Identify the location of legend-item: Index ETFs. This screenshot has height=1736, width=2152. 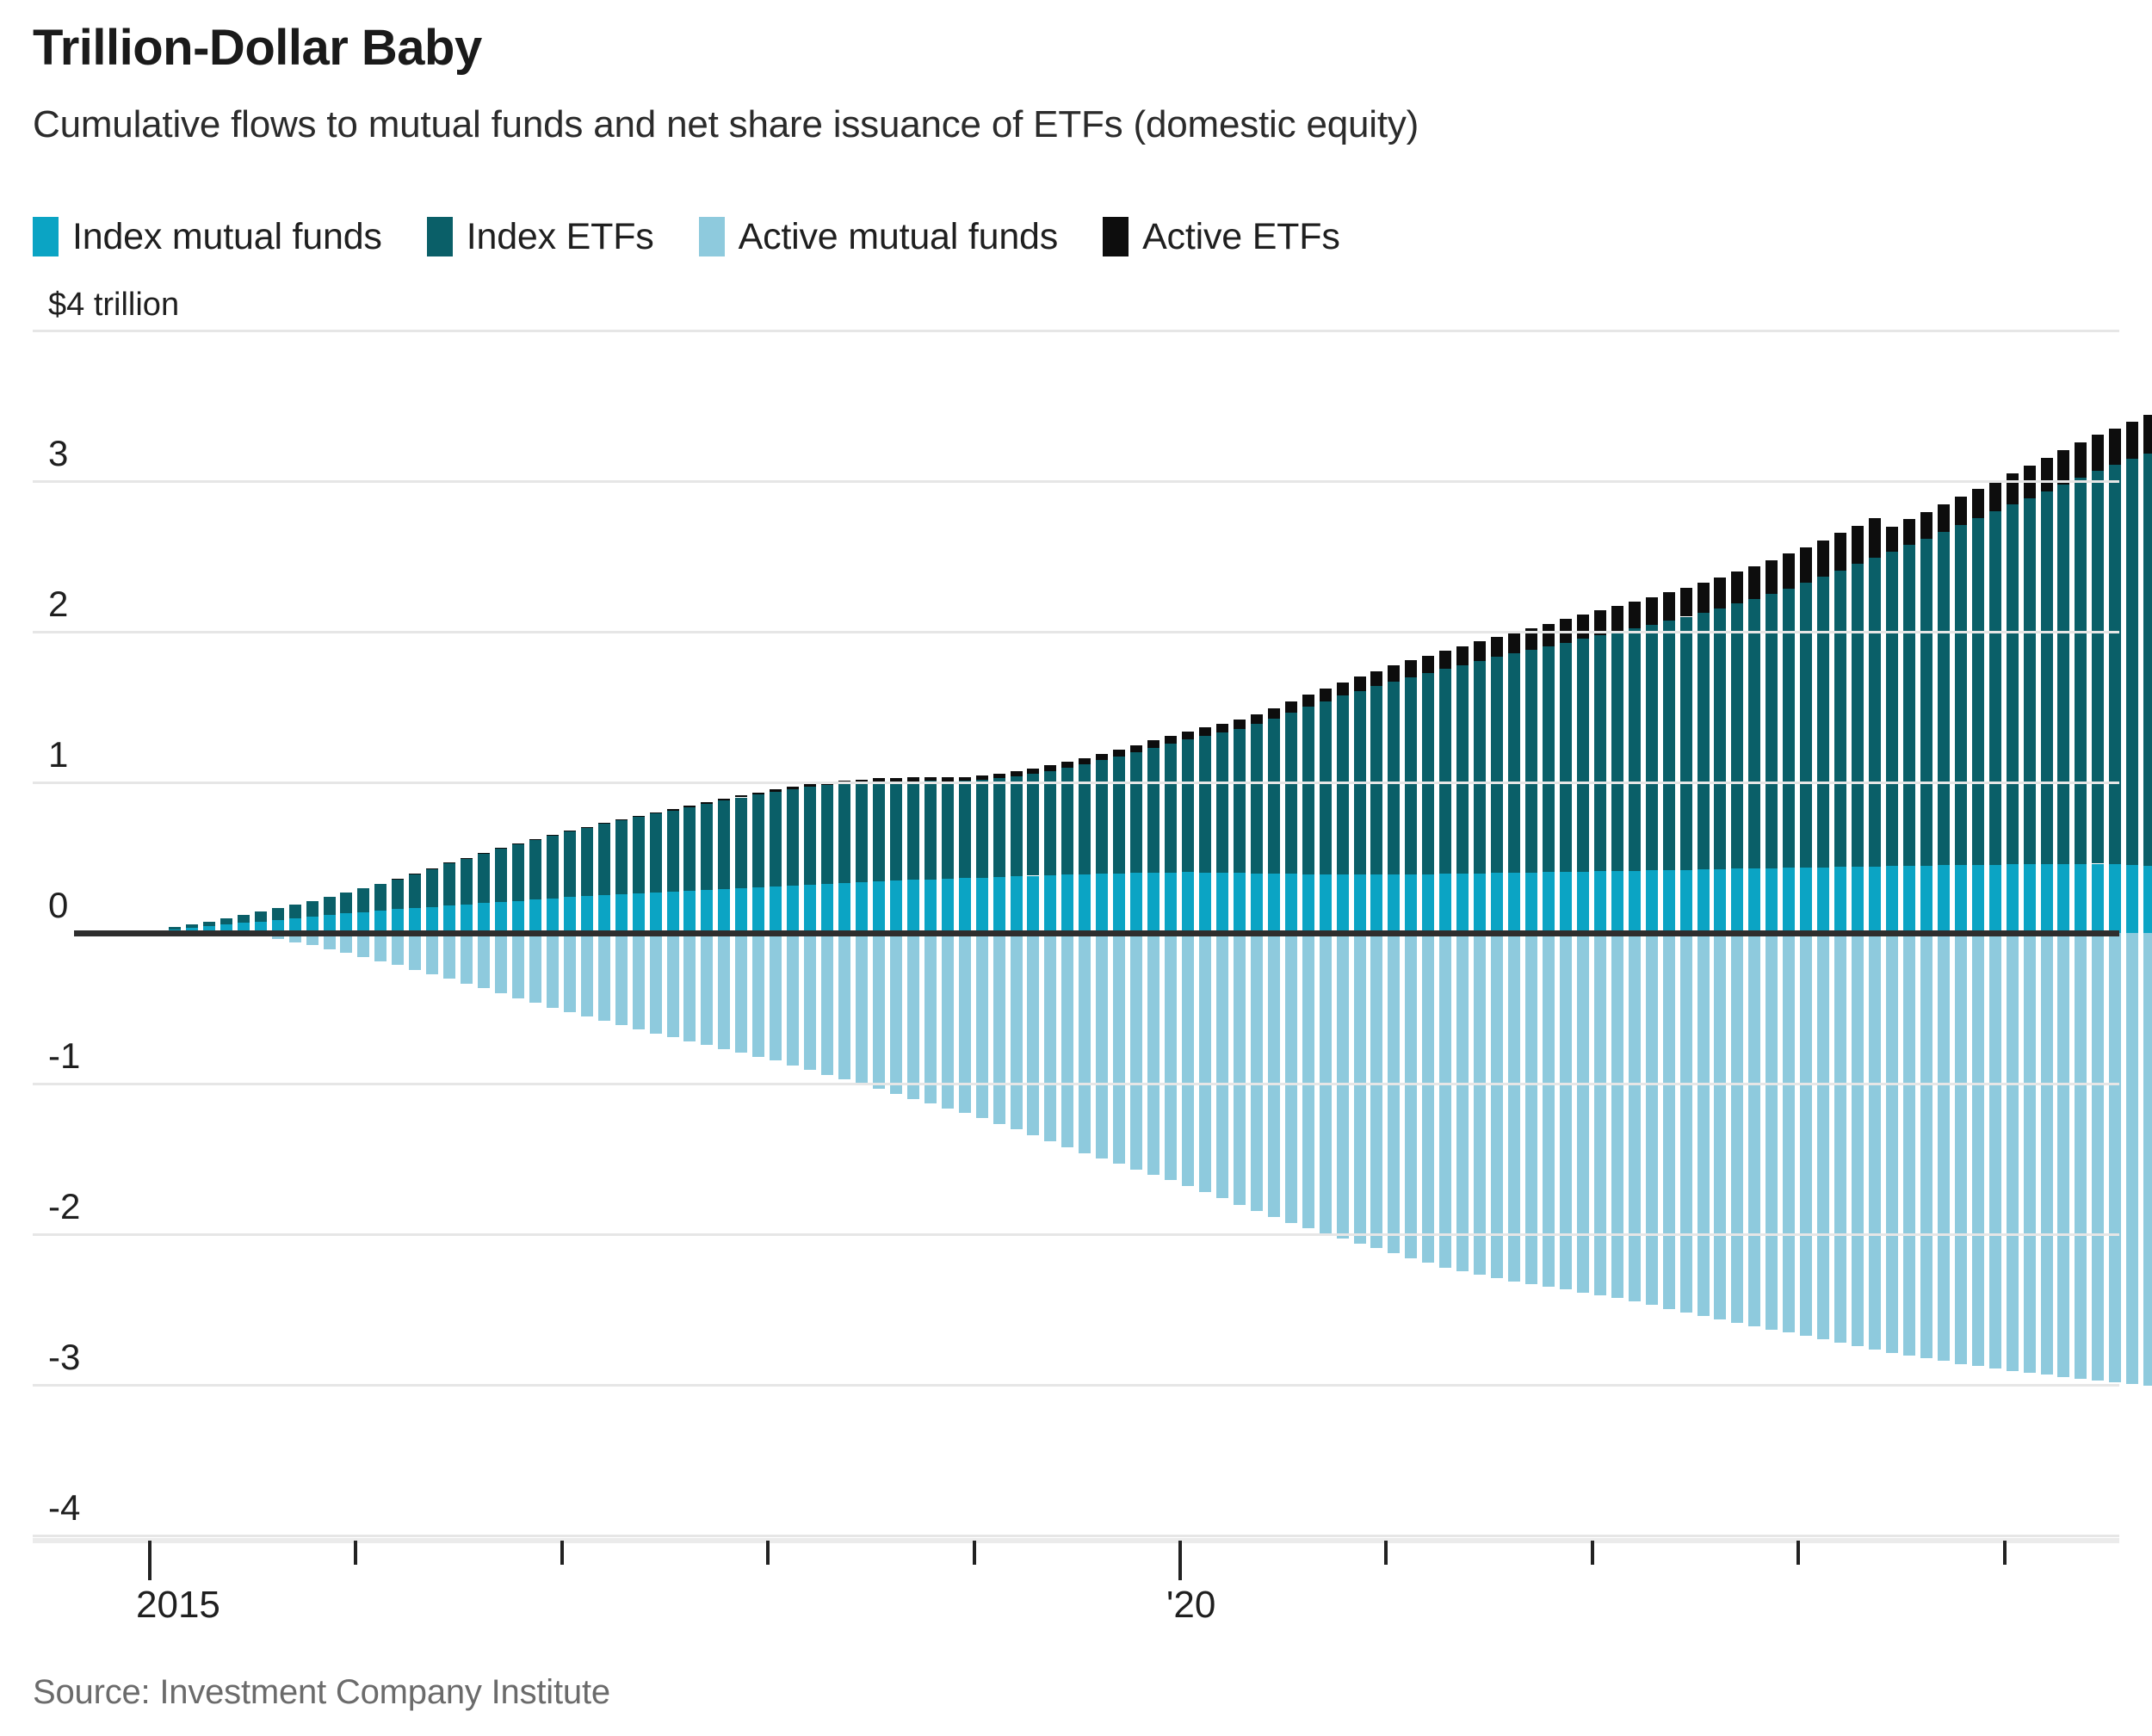
(540, 237).